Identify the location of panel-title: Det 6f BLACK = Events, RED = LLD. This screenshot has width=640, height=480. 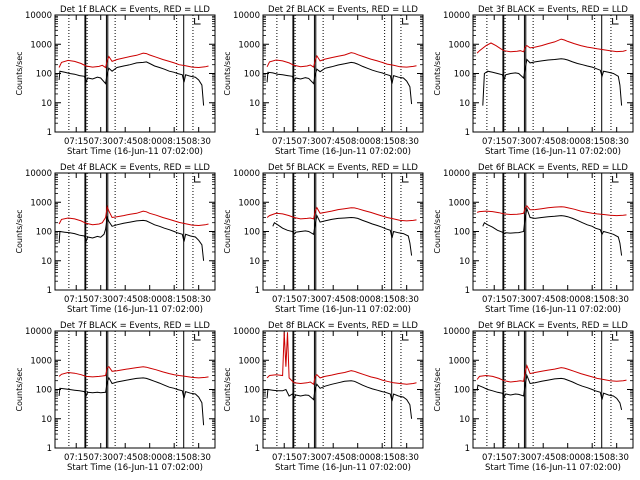
(553, 168).